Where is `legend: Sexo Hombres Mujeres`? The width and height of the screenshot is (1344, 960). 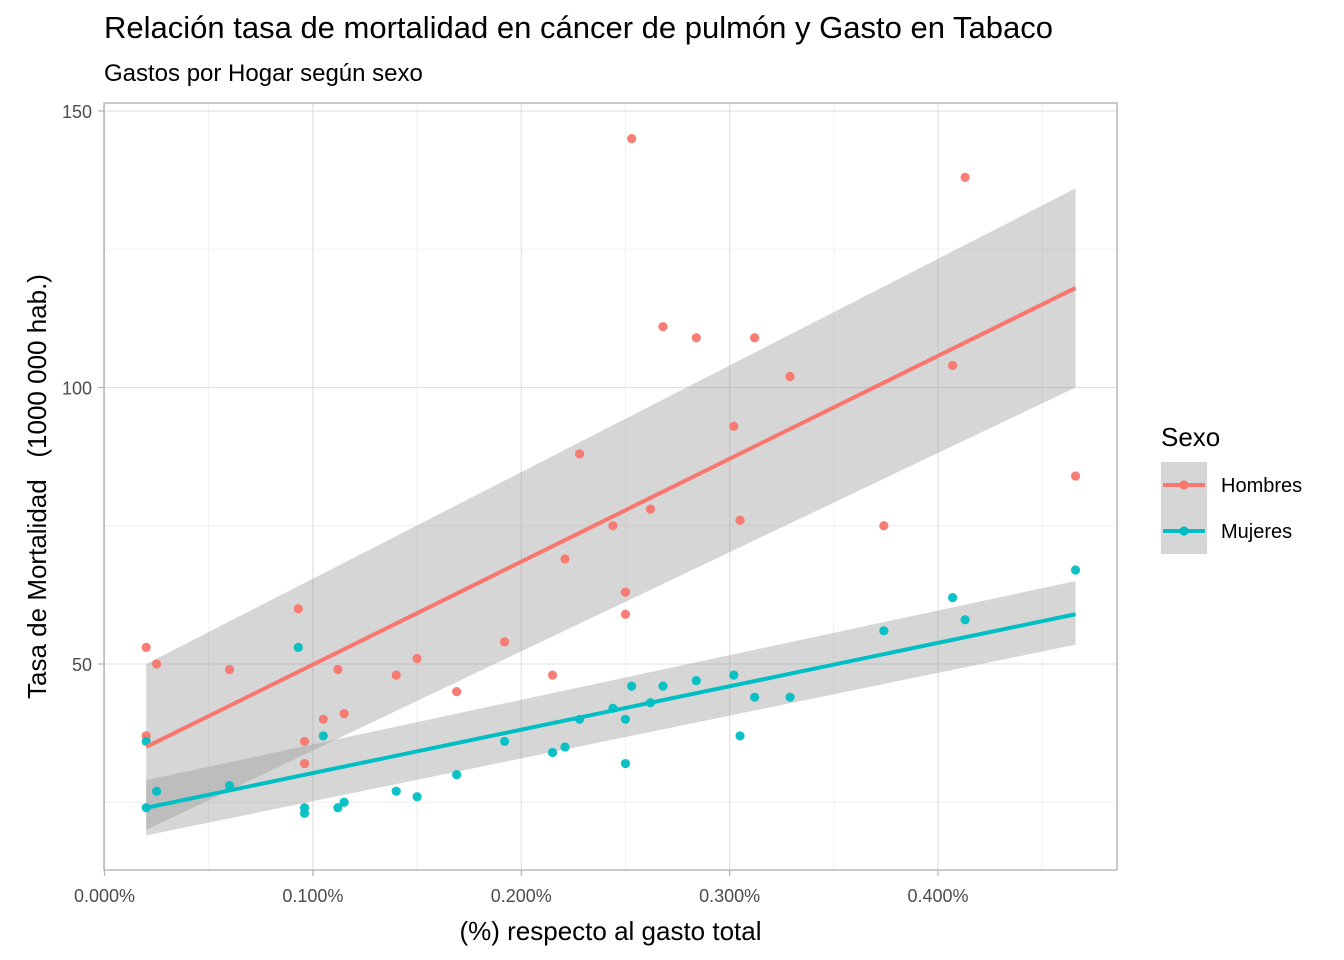 legend: Sexo Hombres Mujeres is located at coordinates (1231, 488).